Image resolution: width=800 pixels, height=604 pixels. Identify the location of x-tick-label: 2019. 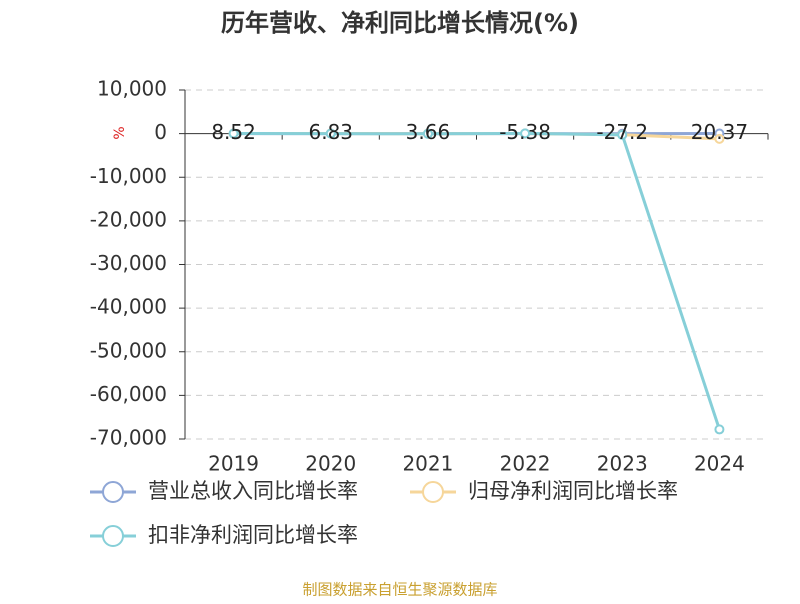
(233, 464).